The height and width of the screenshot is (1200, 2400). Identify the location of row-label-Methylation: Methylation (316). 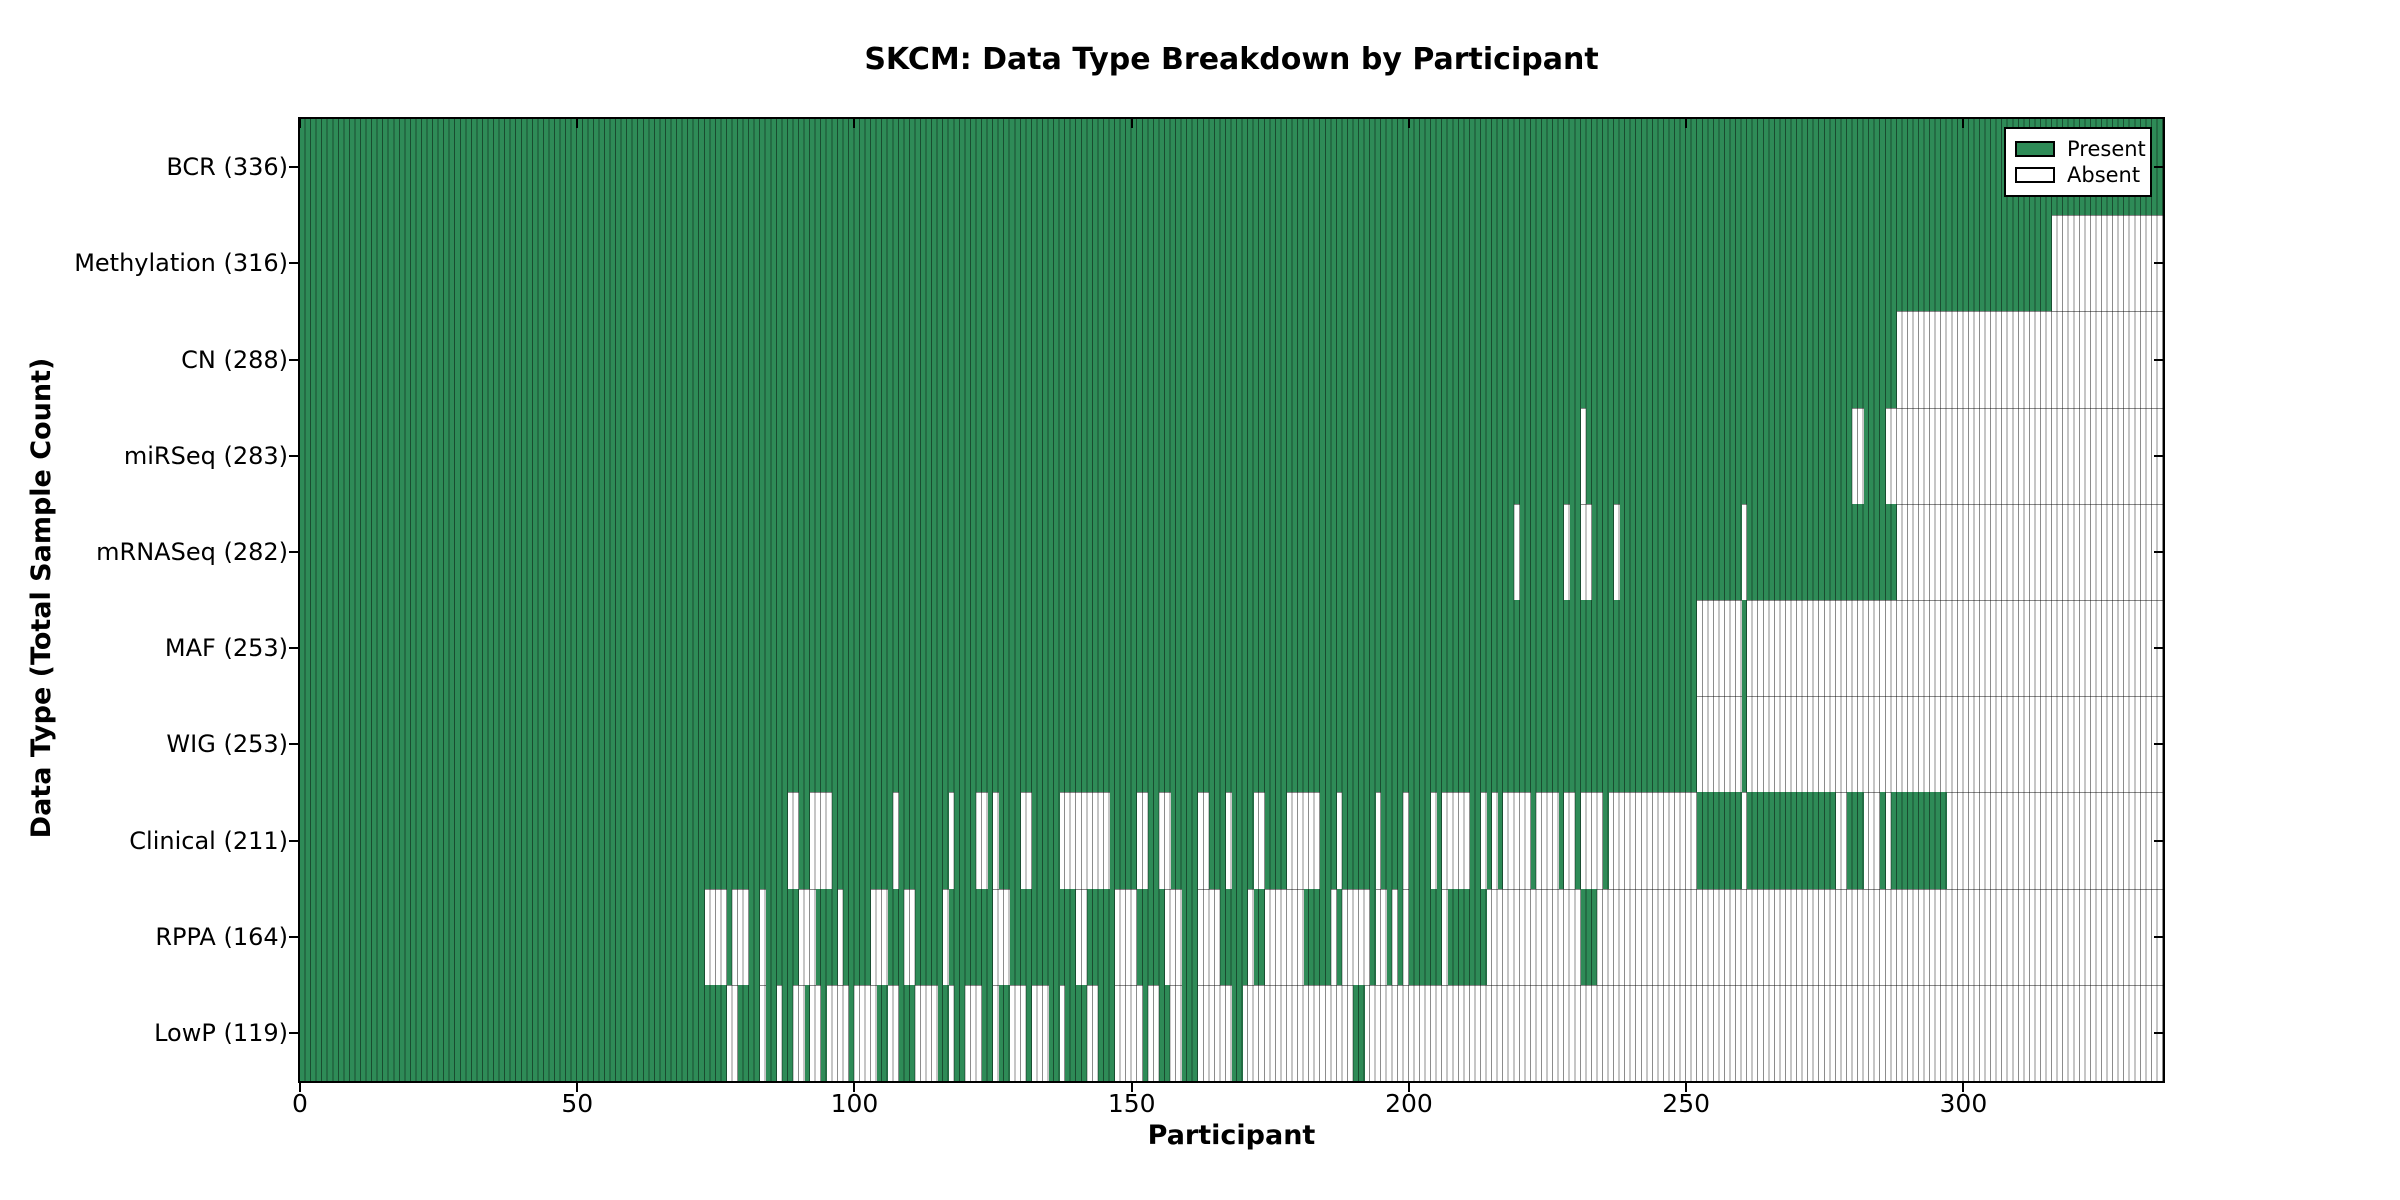
(181, 263).